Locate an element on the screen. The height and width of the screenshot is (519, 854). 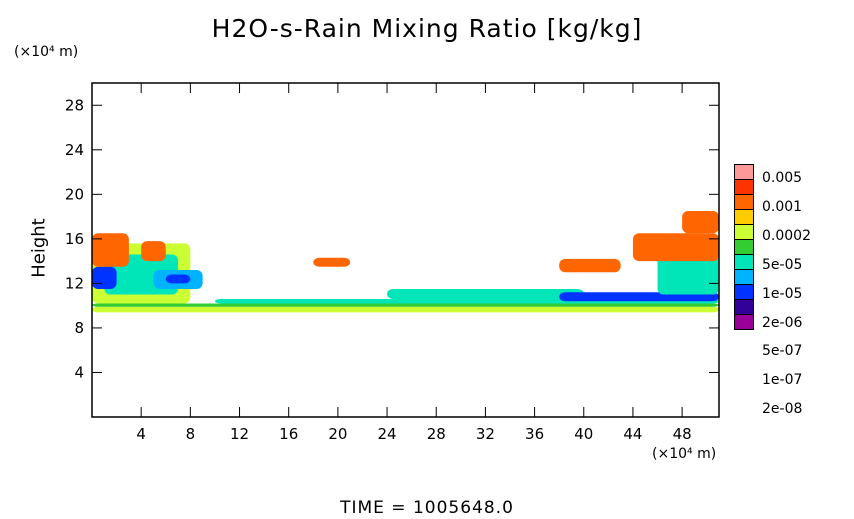
y-tick-label: 28 is located at coordinates (74, 105).